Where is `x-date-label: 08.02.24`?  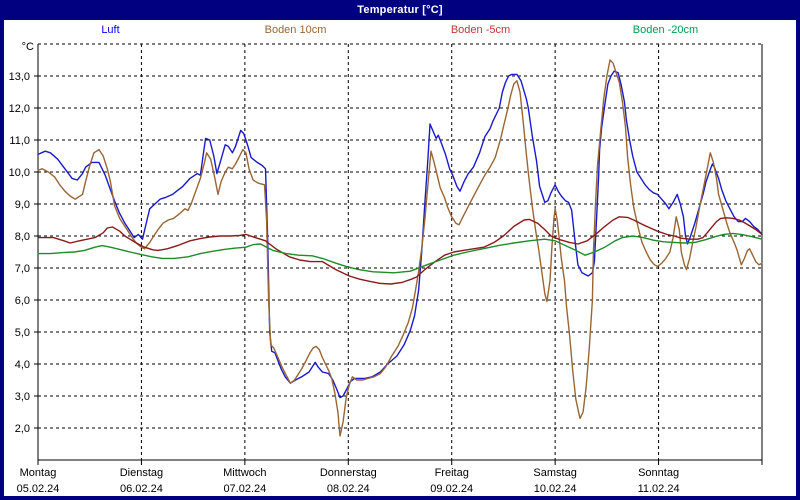
x-date-label: 08.02.24 is located at coordinates (348, 489).